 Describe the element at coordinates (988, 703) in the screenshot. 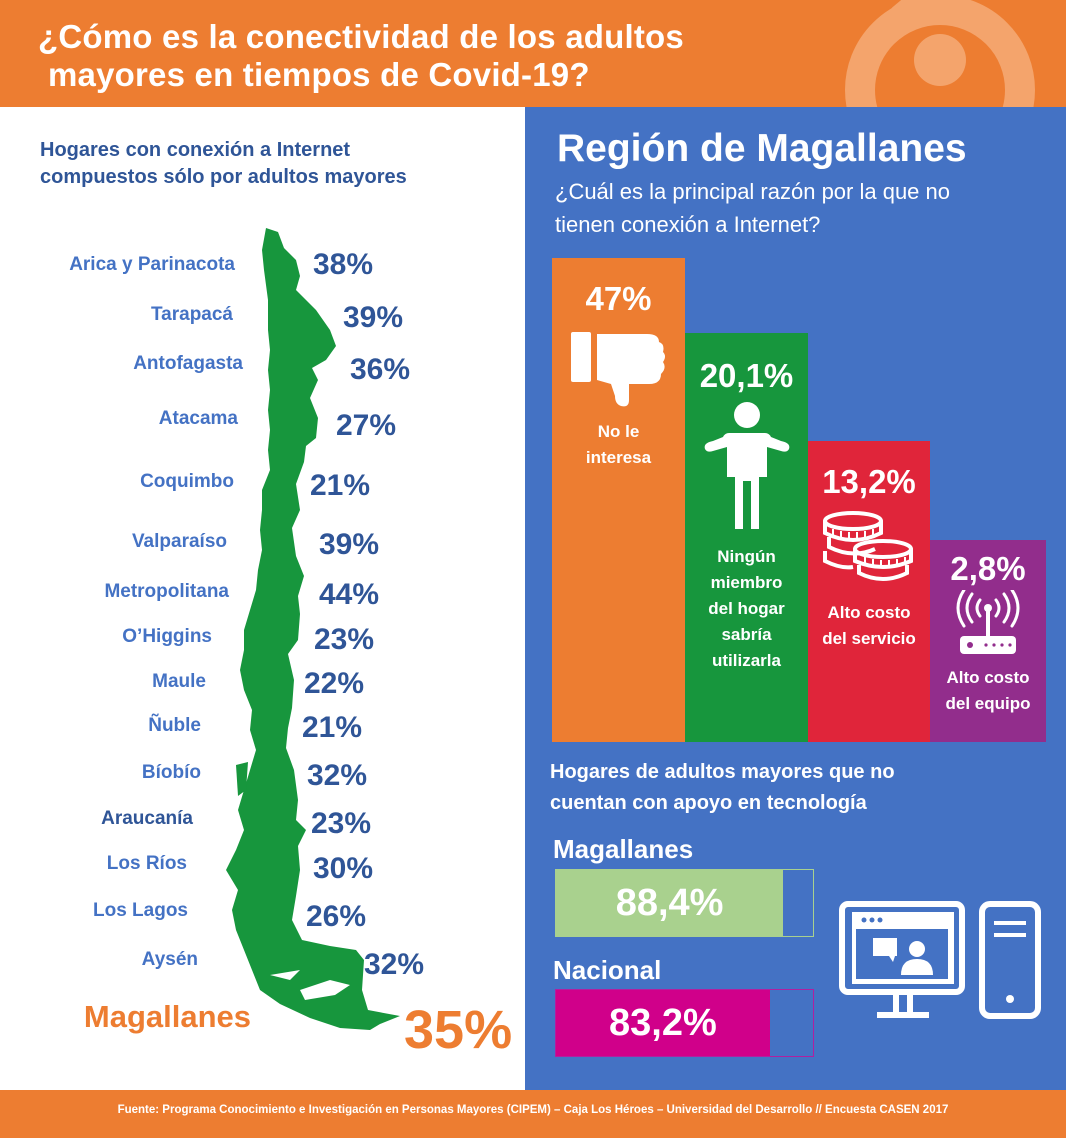

I see `reason-label-line: del equipo` at that location.